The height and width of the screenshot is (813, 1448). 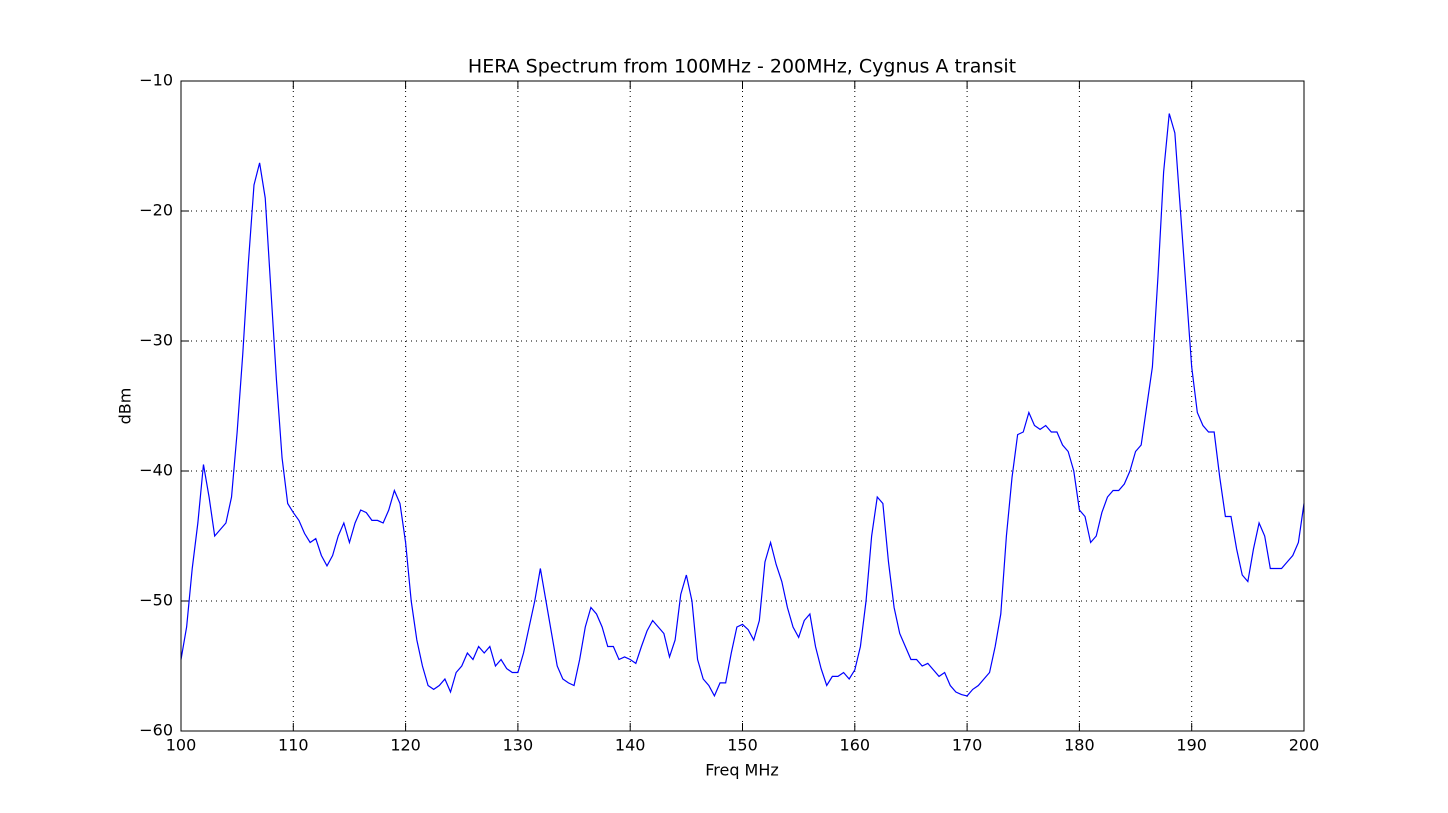 What do you see at coordinates (156, 730) in the screenshot?
I see `y-tick-label: −60` at bounding box center [156, 730].